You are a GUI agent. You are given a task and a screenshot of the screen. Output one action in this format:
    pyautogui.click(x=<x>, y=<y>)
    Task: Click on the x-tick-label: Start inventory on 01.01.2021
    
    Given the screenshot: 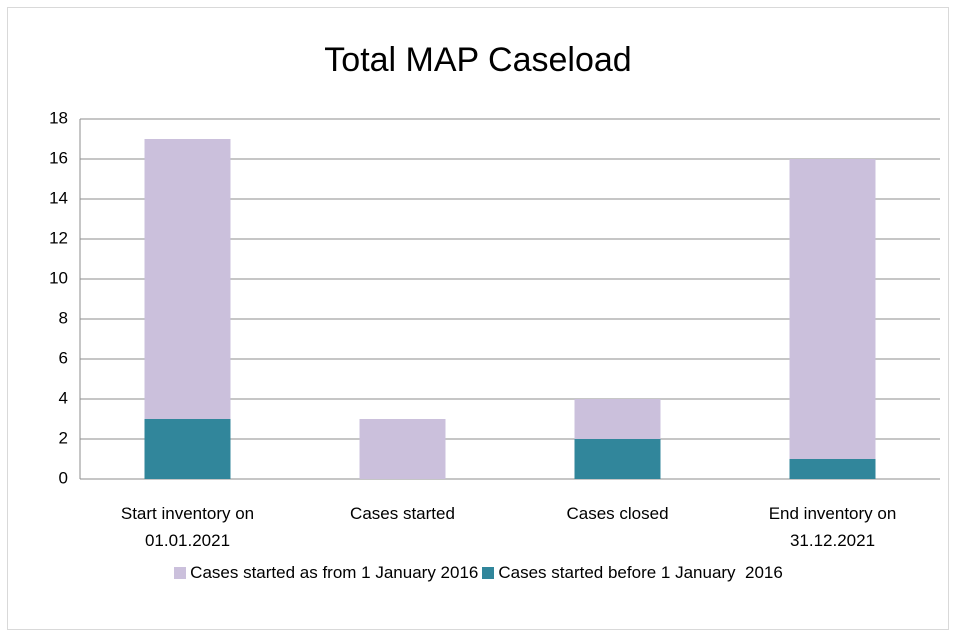 What is the action you would take?
    pyautogui.click(x=187, y=527)
    